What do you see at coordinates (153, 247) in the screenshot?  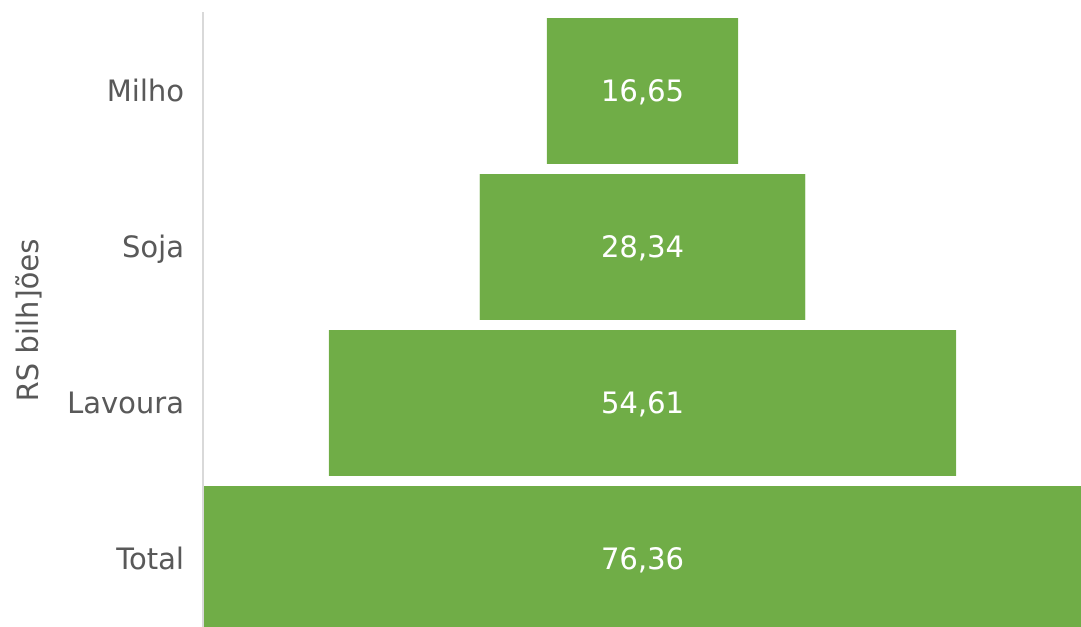 I see `category-label-soja: Soja` at bounding box center [153, 247].